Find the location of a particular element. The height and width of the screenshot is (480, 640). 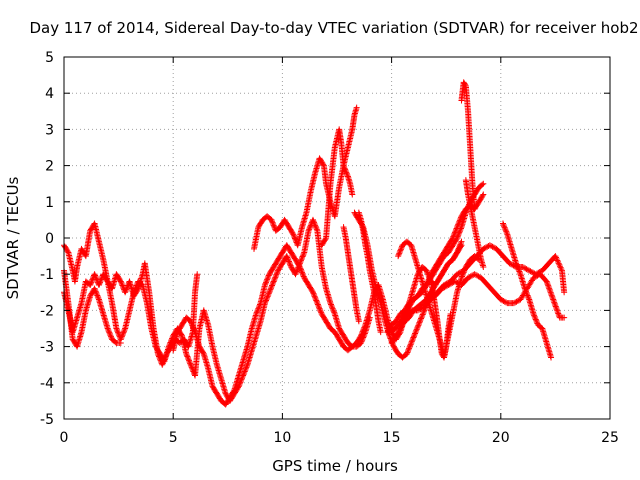

x-tick-label: 0 is located at coordinates (64, 438).